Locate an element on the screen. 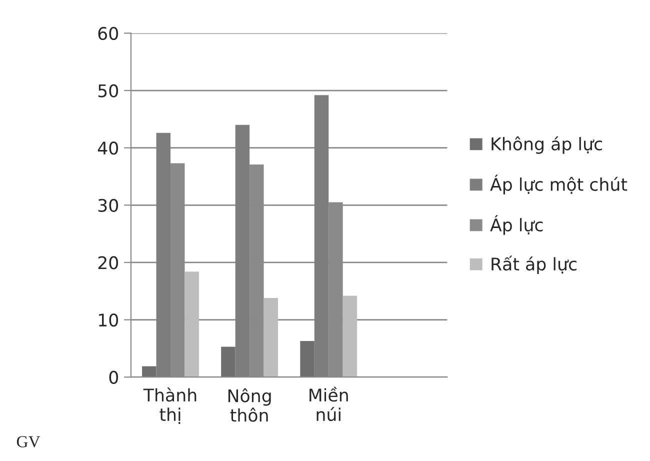 Image resolution: width=650 pixels, height=461 pixels. text: GV is located at coordinates (28, 442).